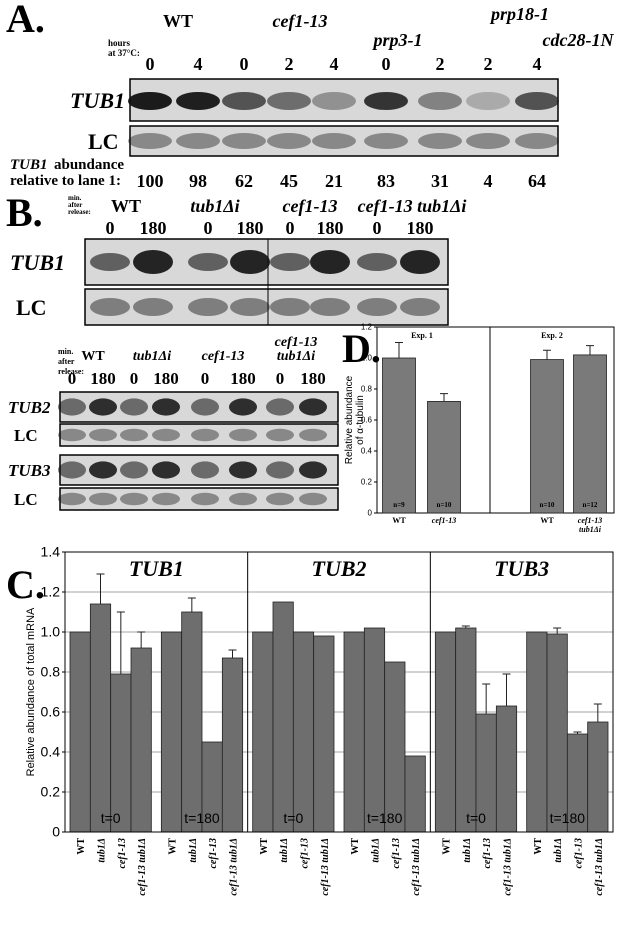 The image size is (619, 926). Describe the element at coordinates (51, 752) in the screenshot. I see `y-tick-label: 0.4` at that location.